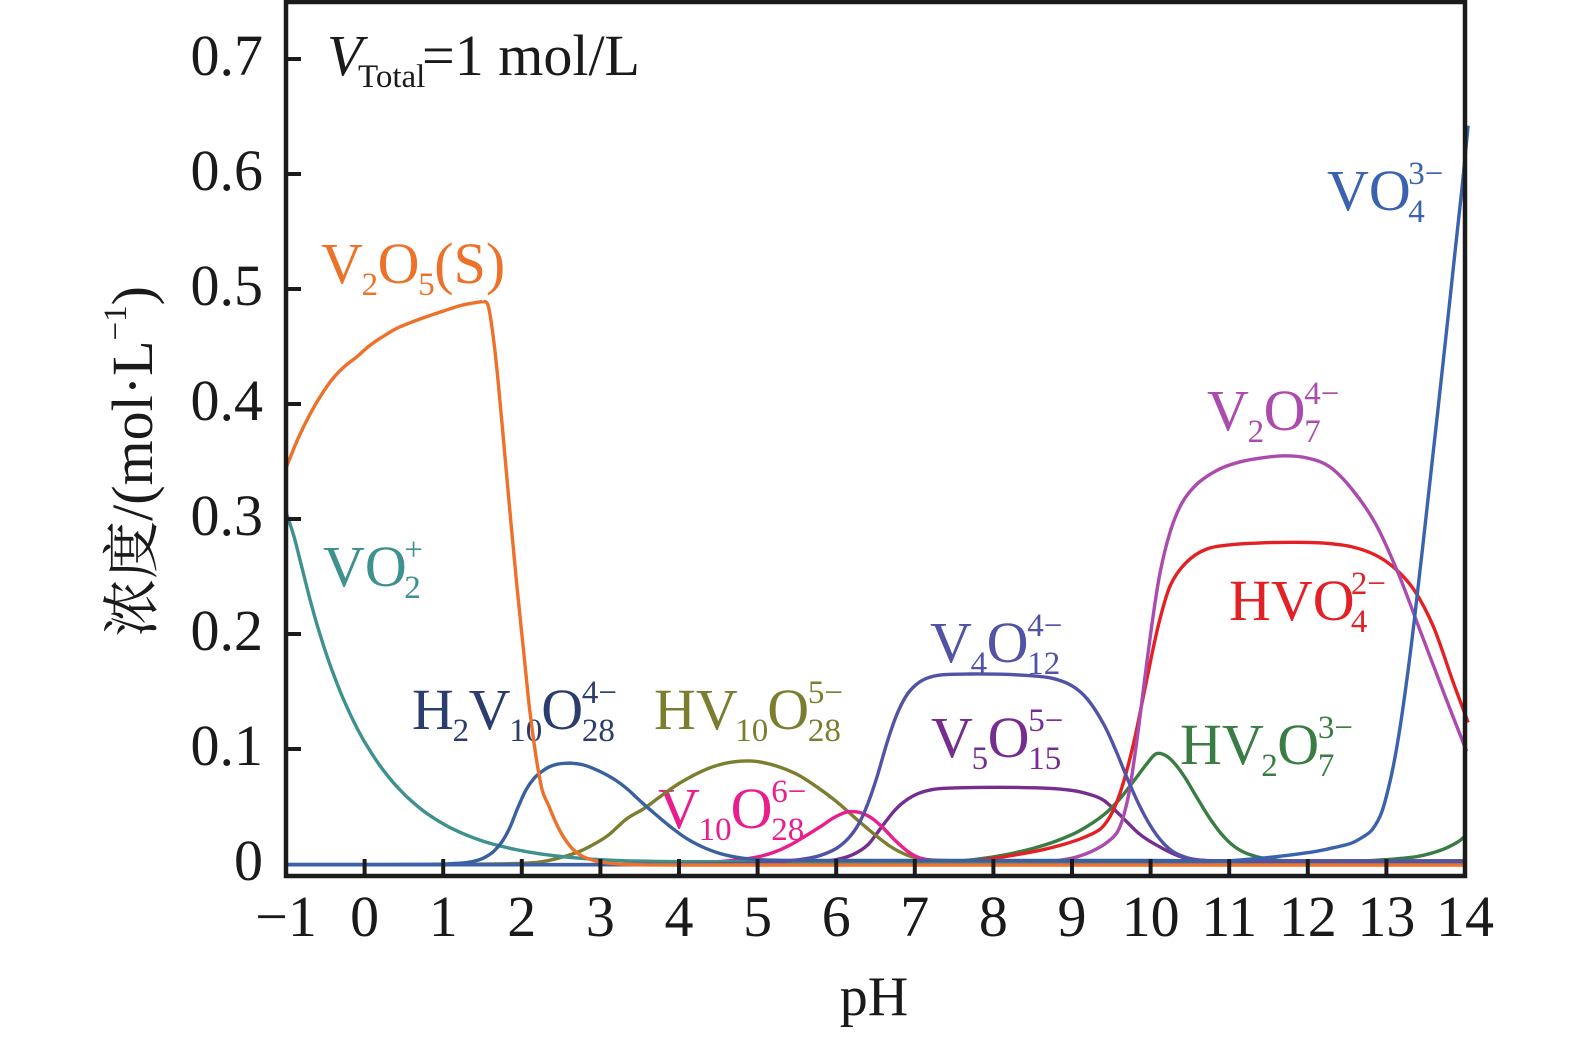 This screenshot has height=1039, width=1575. What do you see at coordinates (1072, 916) in the screenshot?
I see `svg-text: 9` at bounding box center [1072, 916].